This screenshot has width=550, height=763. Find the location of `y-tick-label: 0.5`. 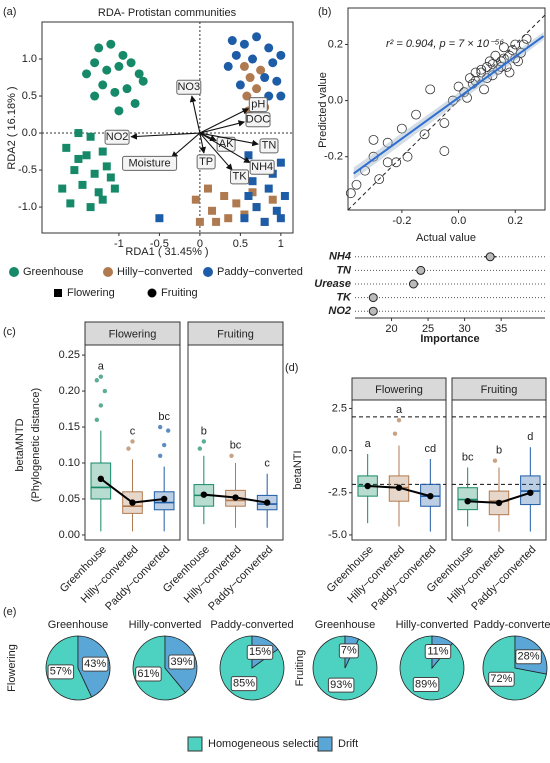

y-tick-label: 0.5 is located at coordinates (29, 96).